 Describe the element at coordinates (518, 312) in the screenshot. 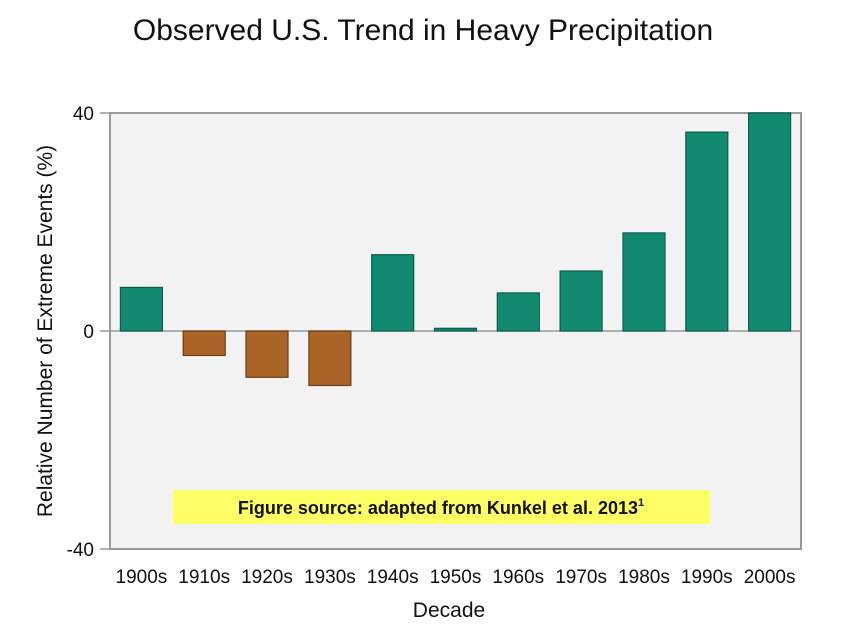

I see `bar-1960s` at that location.